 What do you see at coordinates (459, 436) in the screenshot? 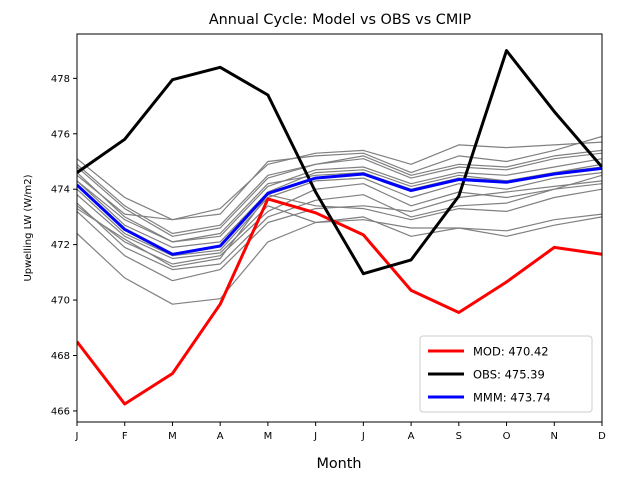
I see `x-tick-label-8: S` at bounding box center [459, 436].